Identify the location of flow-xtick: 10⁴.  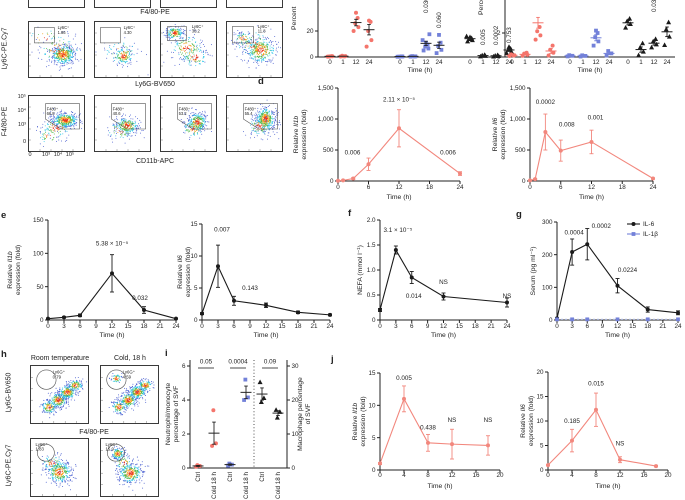
(58, 155).